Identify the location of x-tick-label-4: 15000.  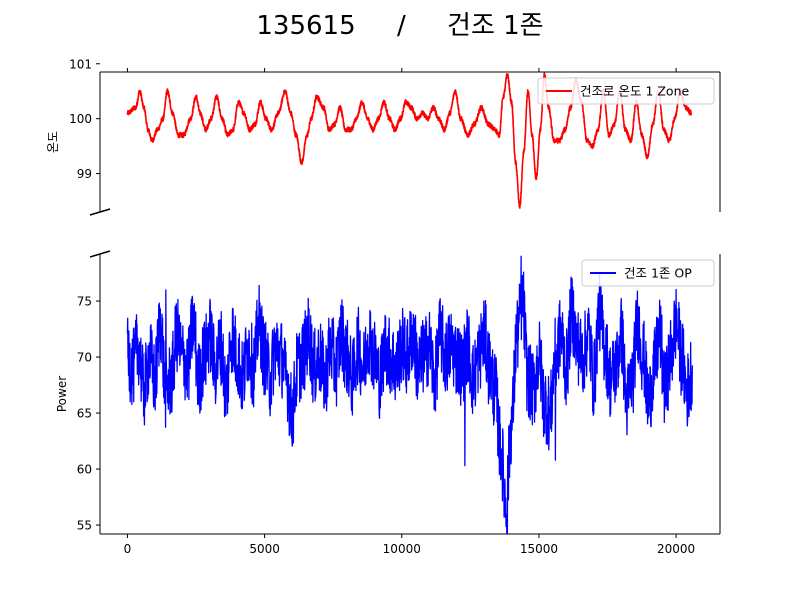
(539, 549).